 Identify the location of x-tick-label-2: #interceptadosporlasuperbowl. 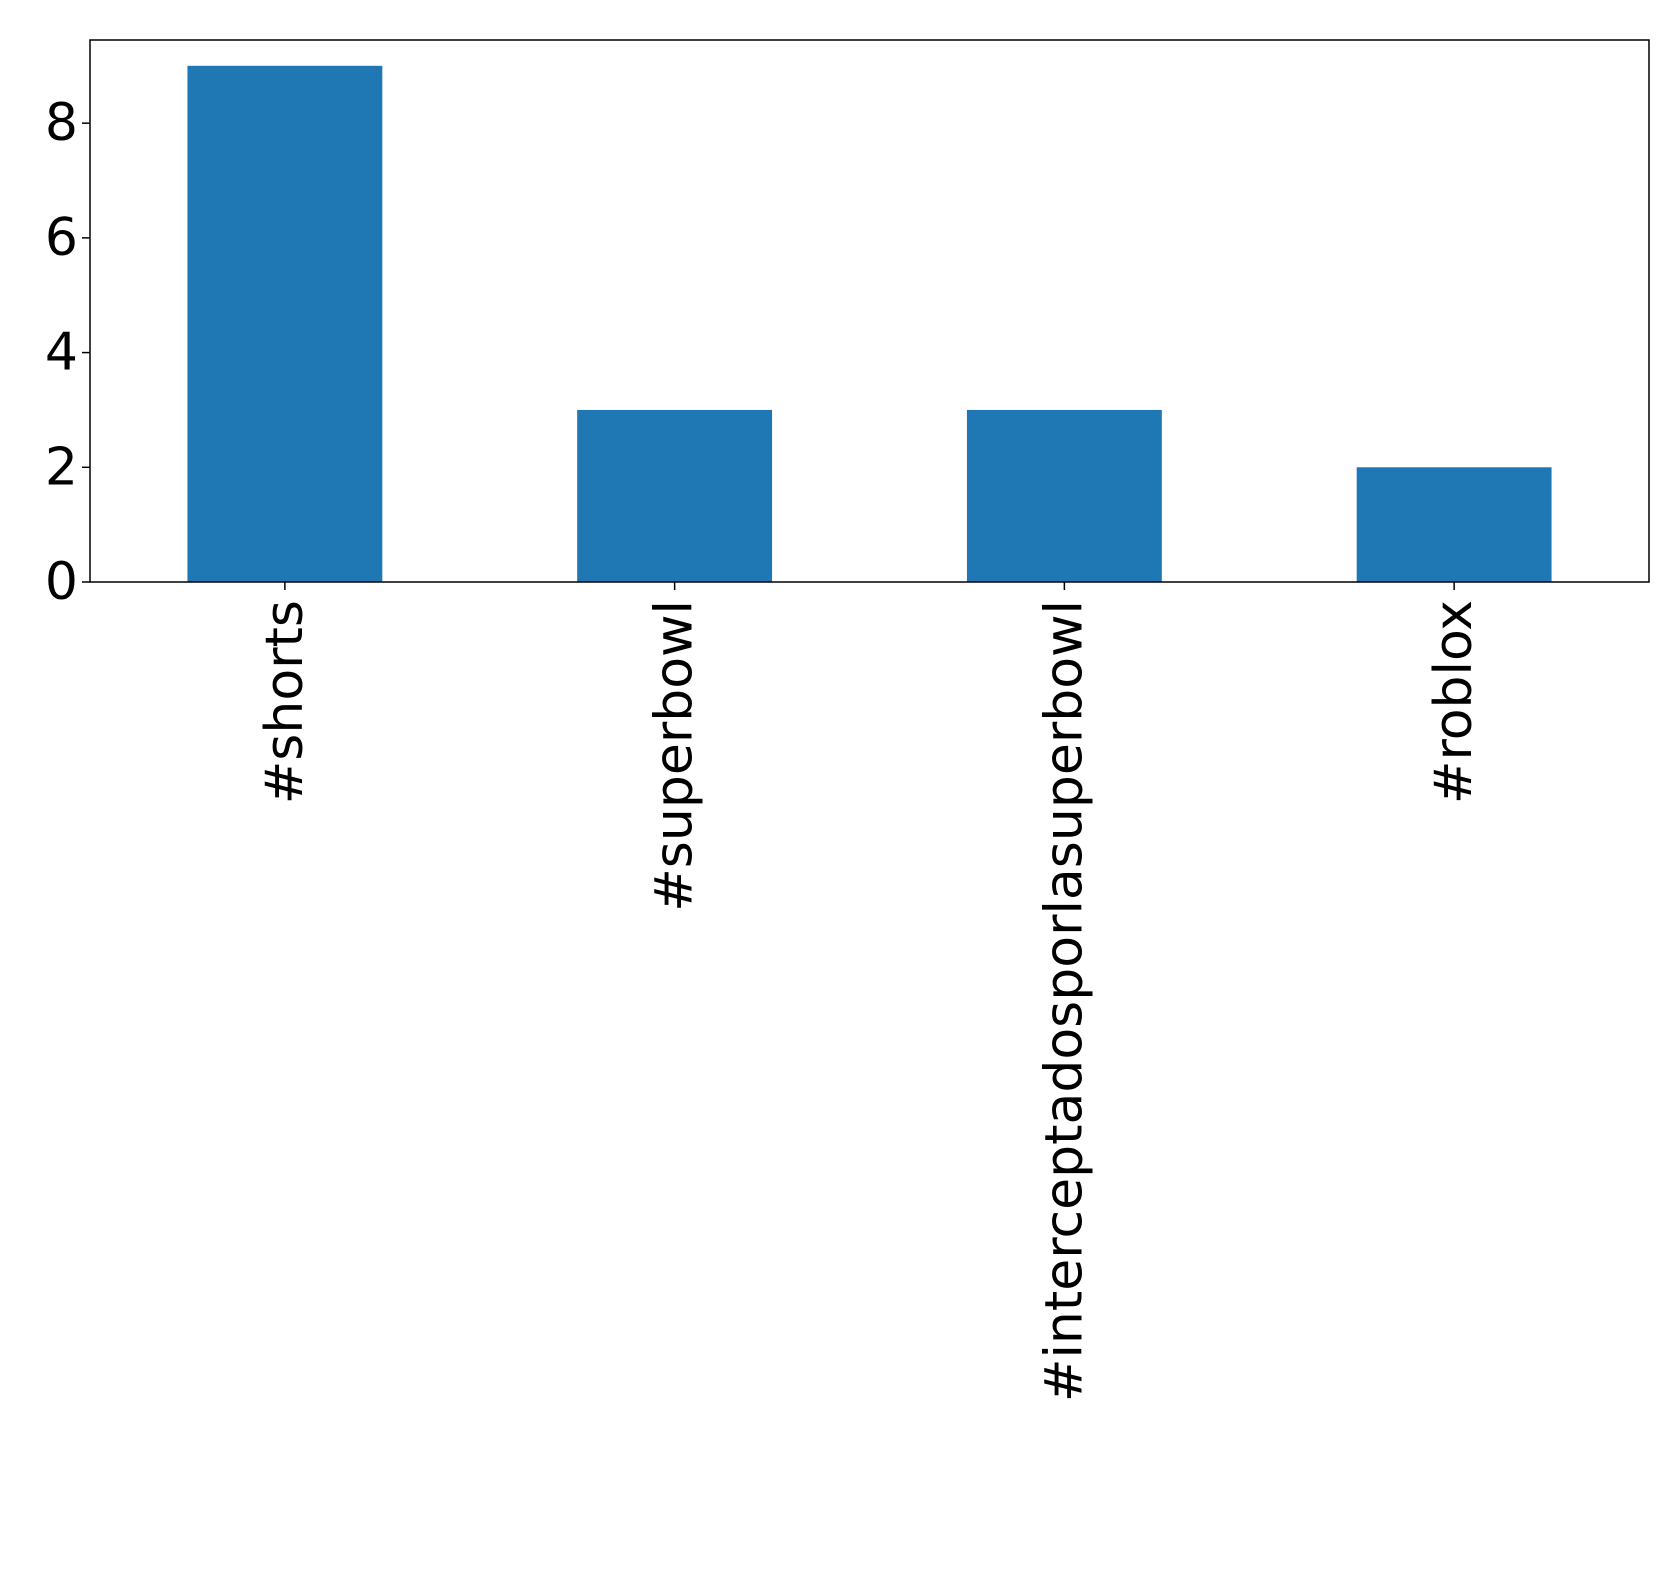
(1064, 1001).